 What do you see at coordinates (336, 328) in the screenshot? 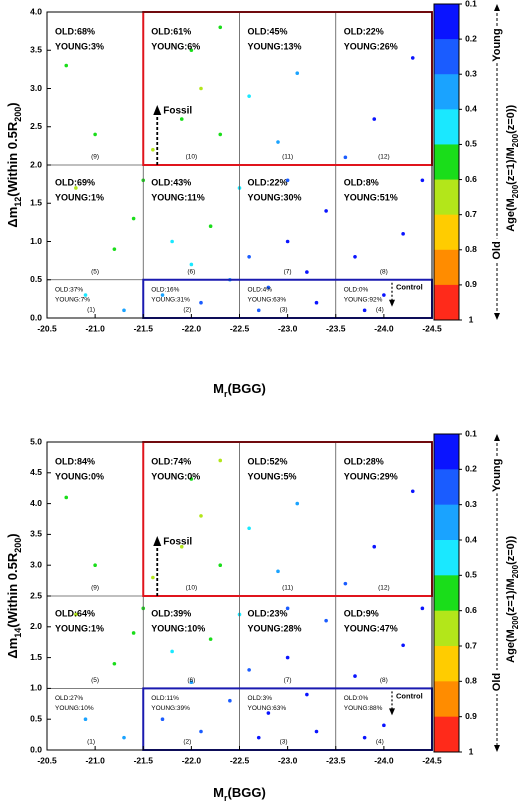
I see `x-tick-label: -23.5` at bounding box center [336, 328].